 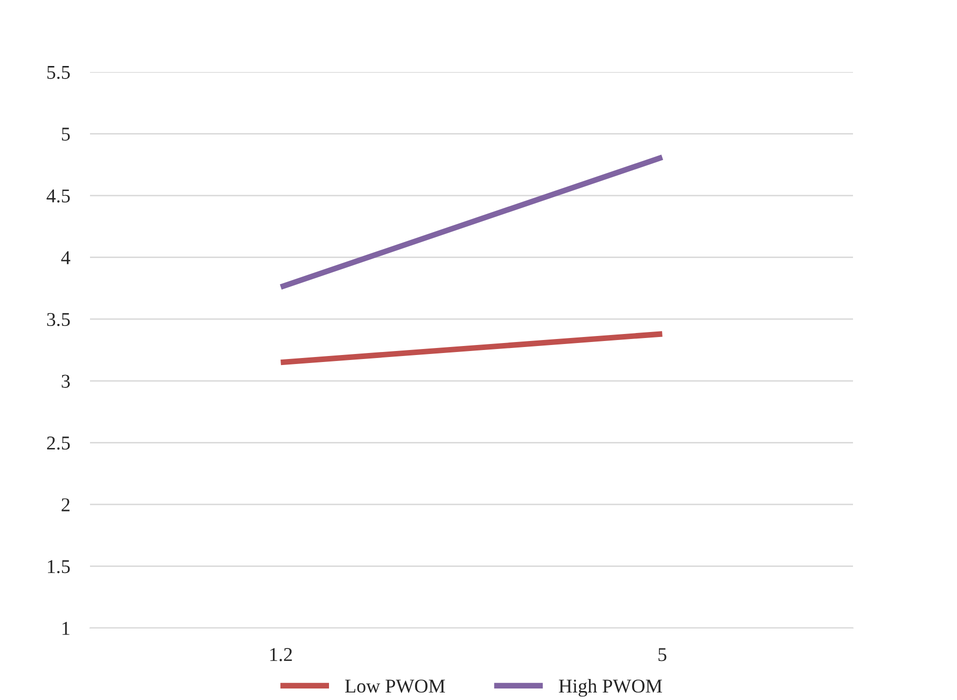 I want to click on y-tick-label: 3.5, so click(x=58, y=319).